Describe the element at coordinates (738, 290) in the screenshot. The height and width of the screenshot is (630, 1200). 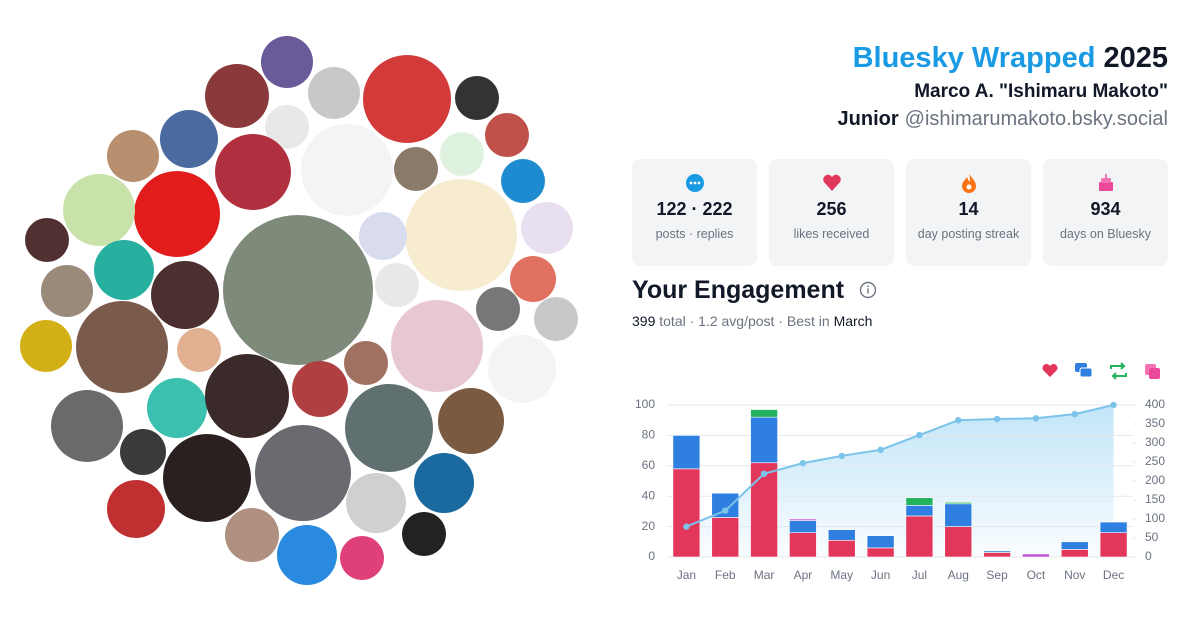
I see `section-title-text: Your Engagement` at that location.